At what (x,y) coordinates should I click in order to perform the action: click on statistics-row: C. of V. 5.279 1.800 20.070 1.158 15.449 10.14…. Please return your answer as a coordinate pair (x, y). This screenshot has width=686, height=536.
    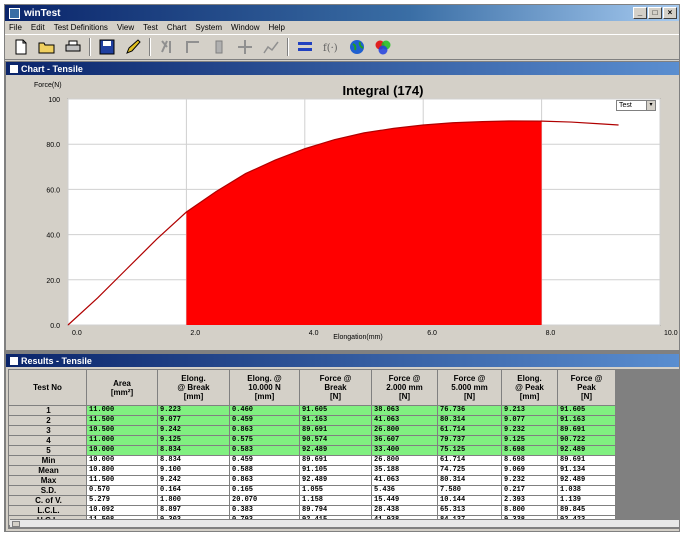
    Looking at the image, I should click on (312, 500).